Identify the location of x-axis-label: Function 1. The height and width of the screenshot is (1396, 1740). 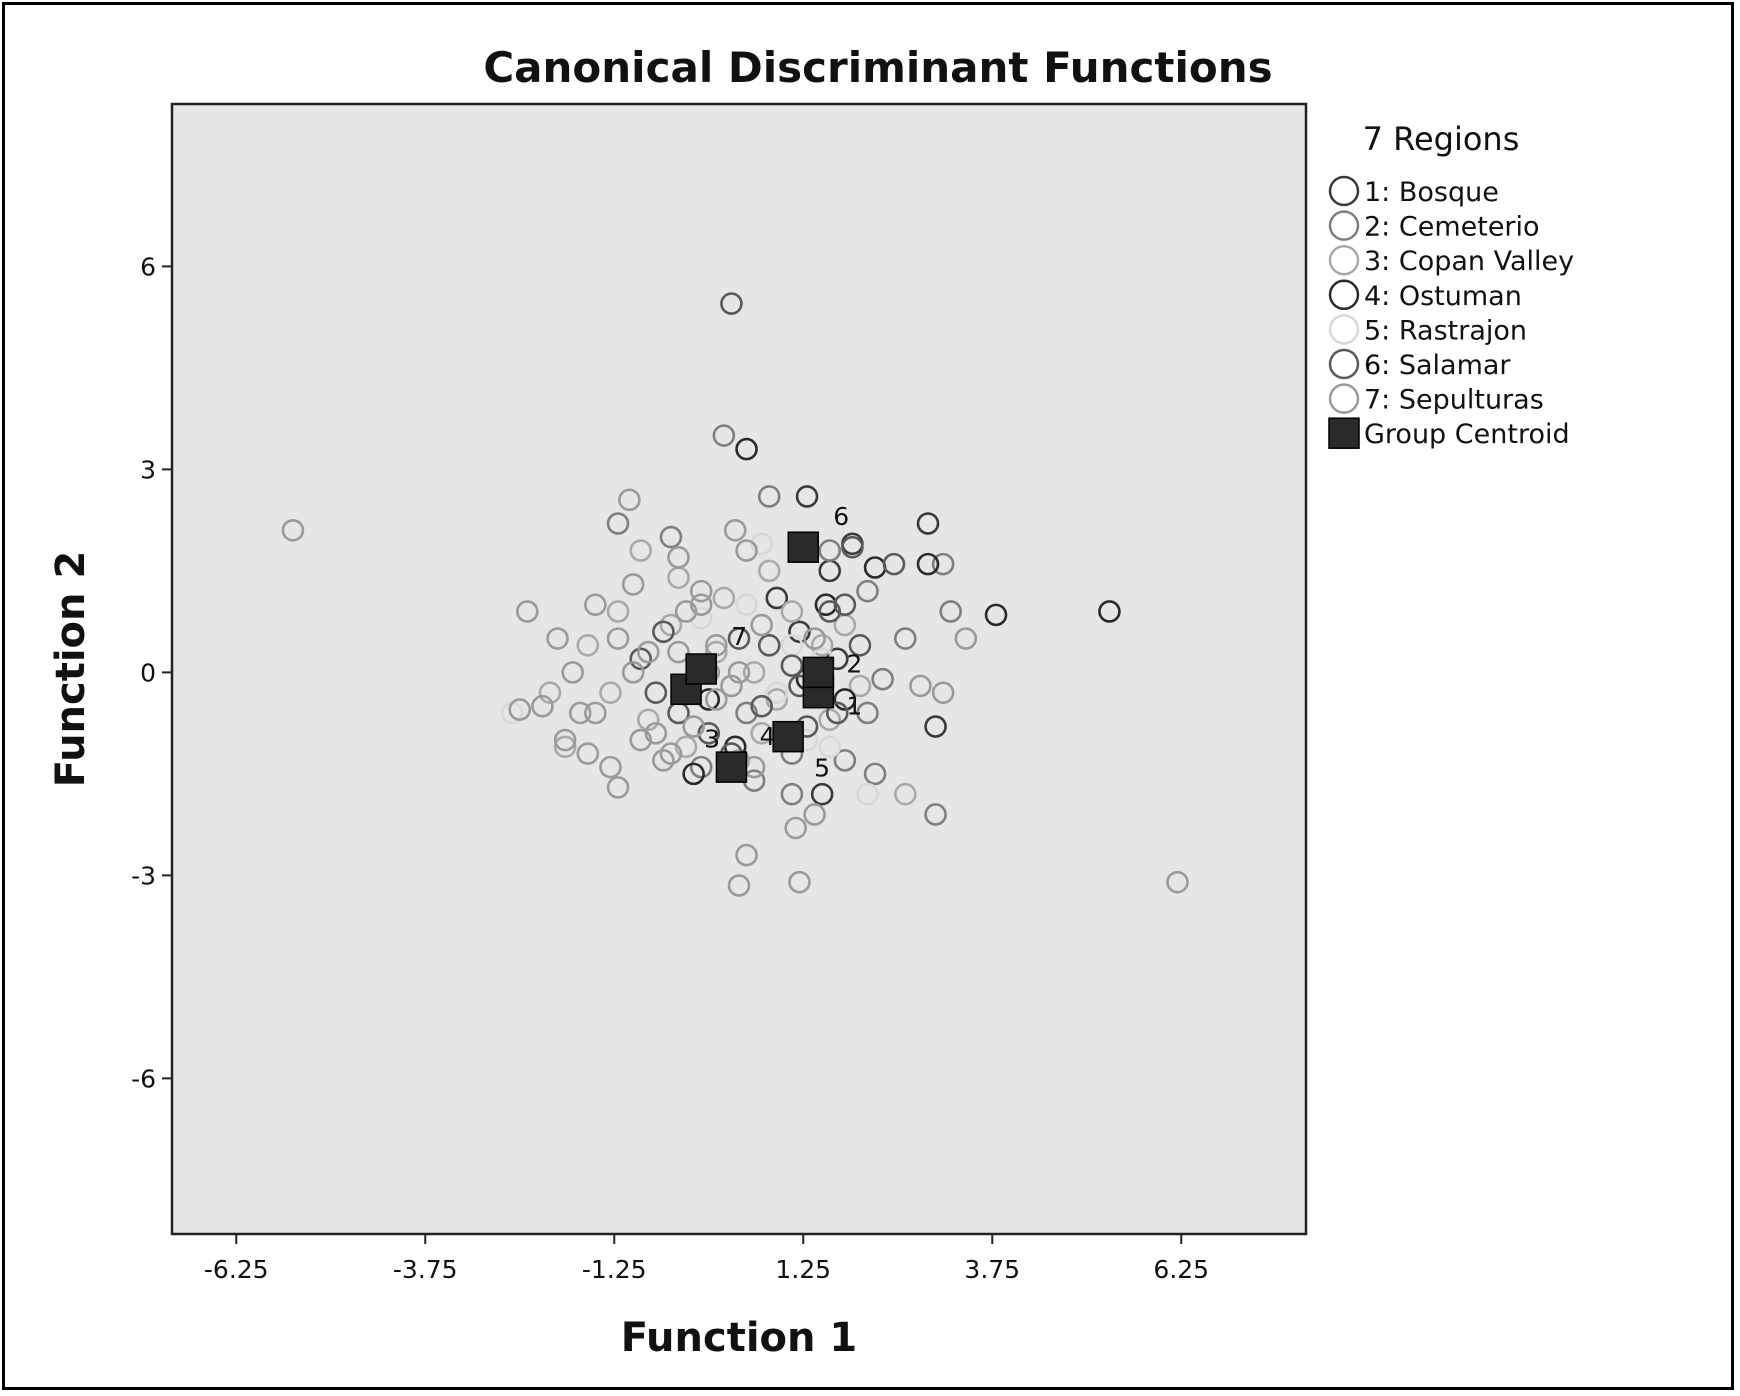
(739, 1338).